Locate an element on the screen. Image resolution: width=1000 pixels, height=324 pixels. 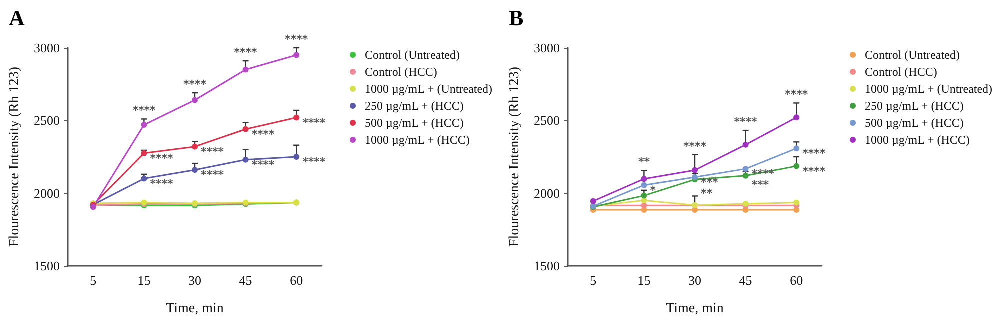
chart-title: B is located at coordinates (516, 18).